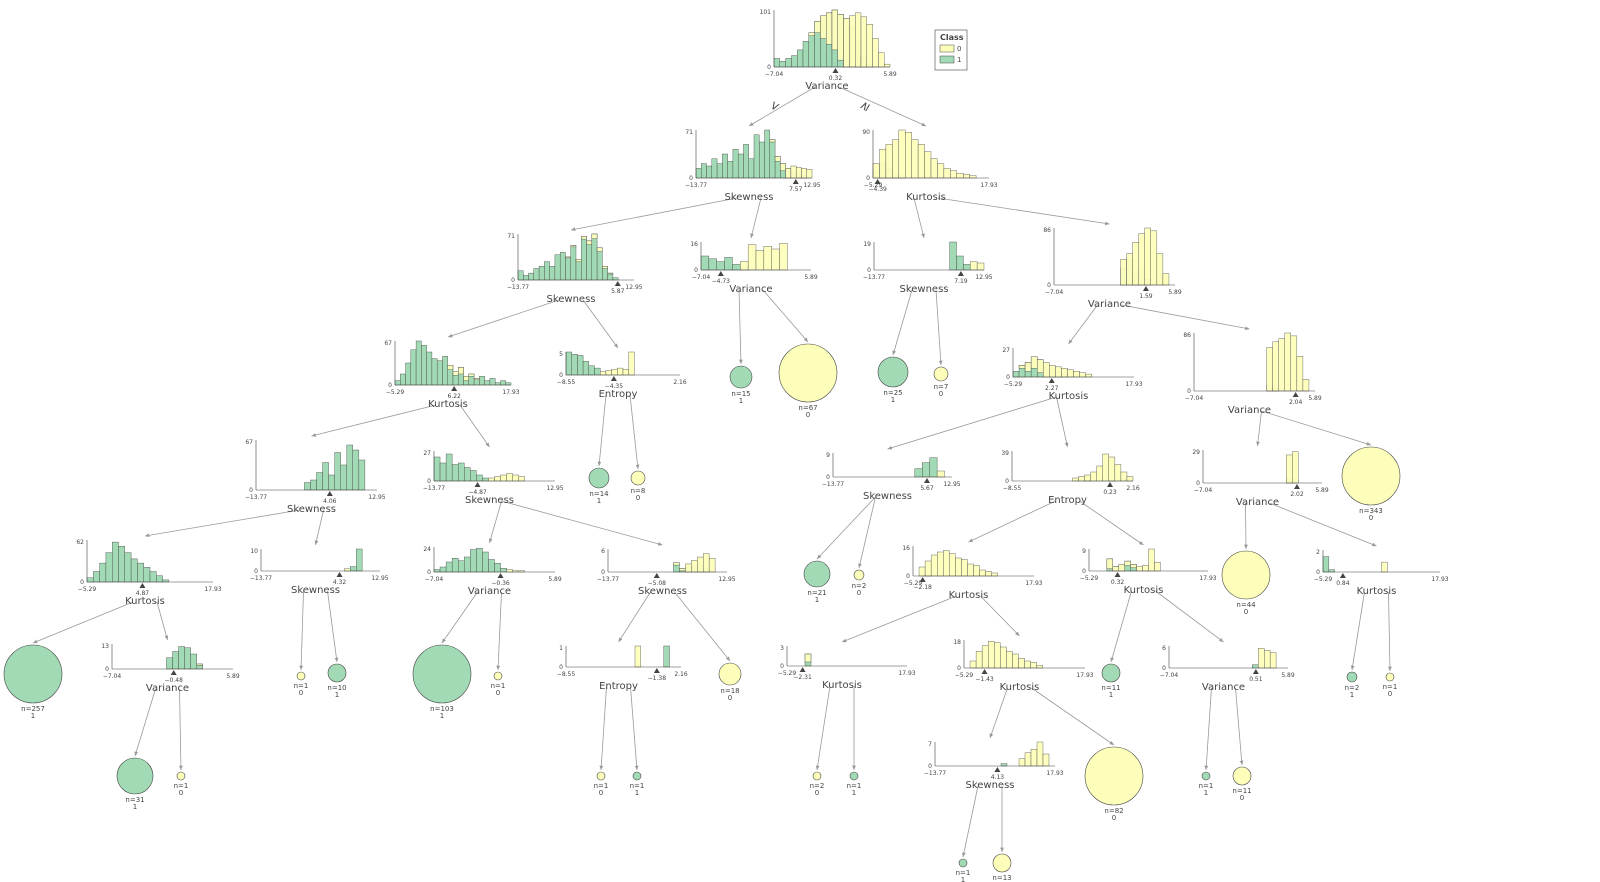 The image size is (1600, 882). What do you see at coordinates (1260, 478) in the screenshot?
I see `split-node-n15: 29 0−7.04 5.89 2.02 Variance` at bounding box center [1260, 478].